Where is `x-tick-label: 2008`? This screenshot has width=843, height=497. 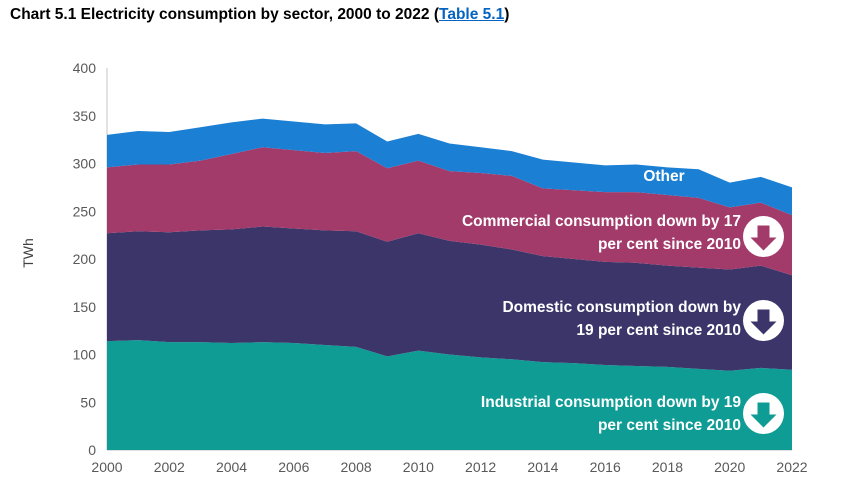 x-tick-label: 2008 is located at coordinates (356, 467).